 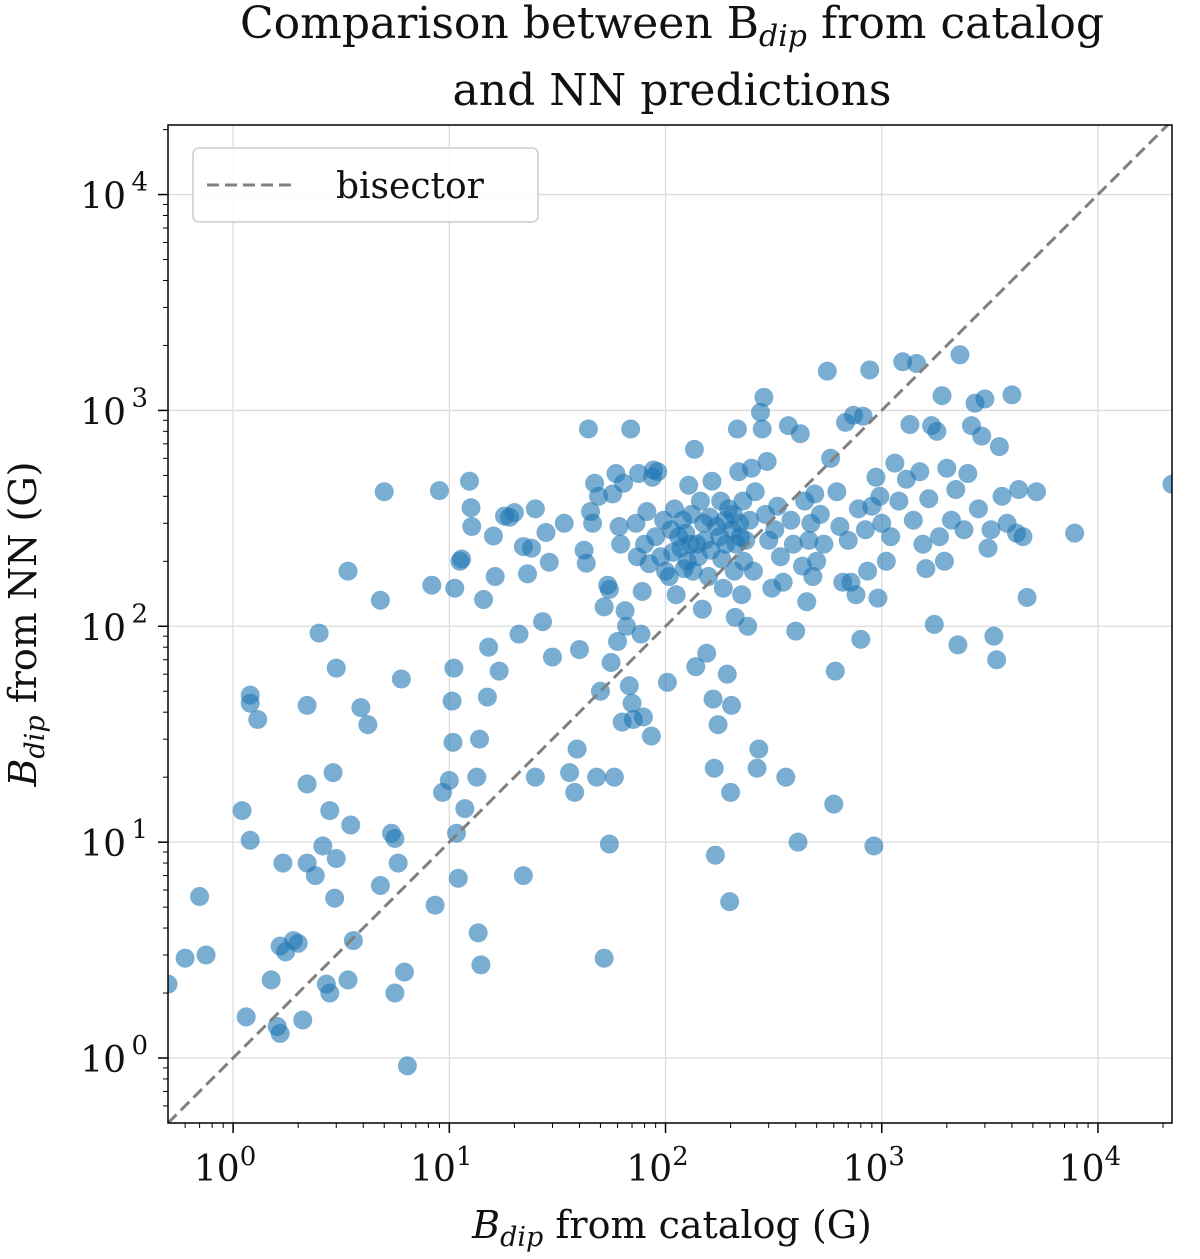 I want to click on legend-box, so click(x=365, y=185).